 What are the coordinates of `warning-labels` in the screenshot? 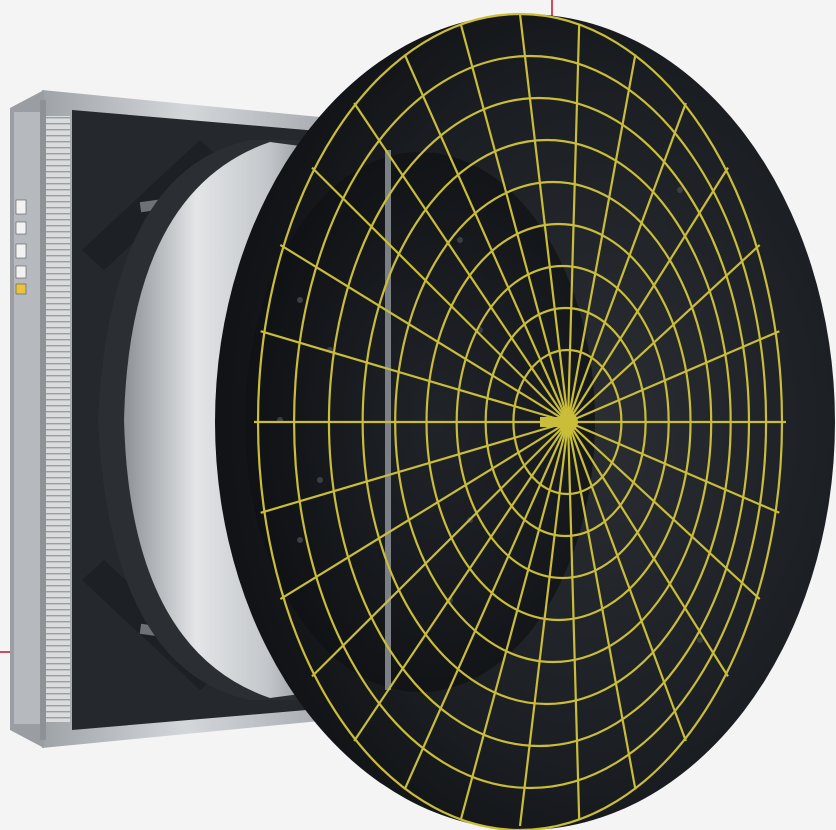 It's located at (21, 247).